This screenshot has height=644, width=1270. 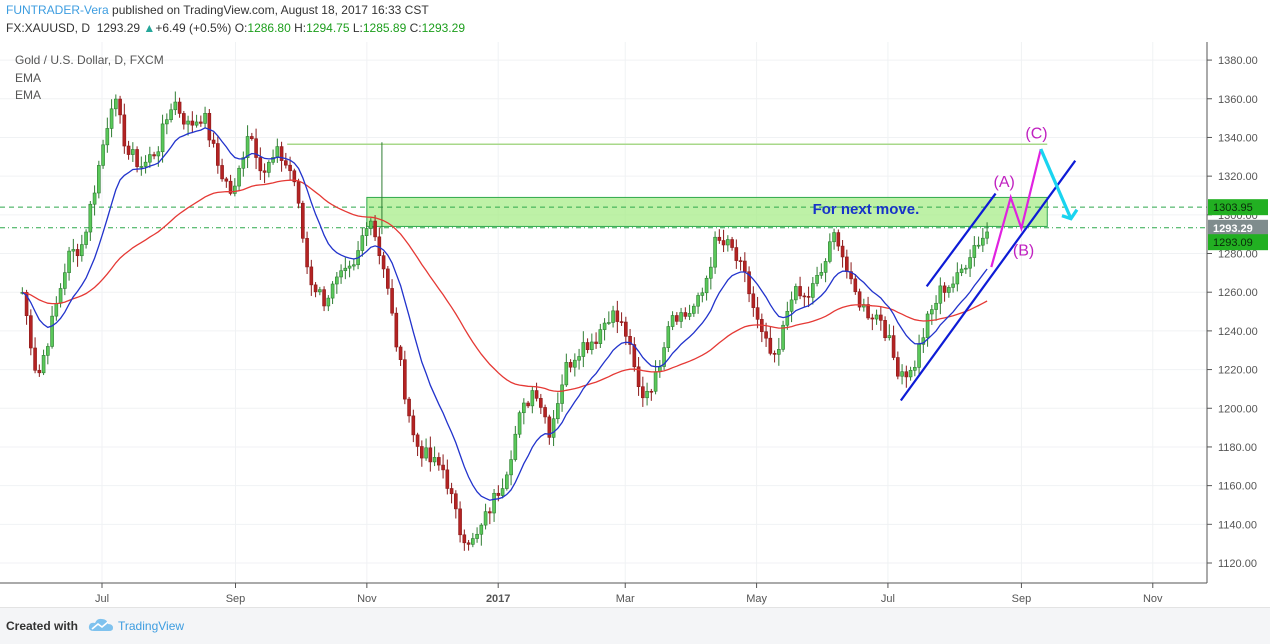 What do you see at coordinates (48, 28) in the screenshot?
I see `symbol-label: FX:XAUUSD, D` at bounding box center [48, 28].